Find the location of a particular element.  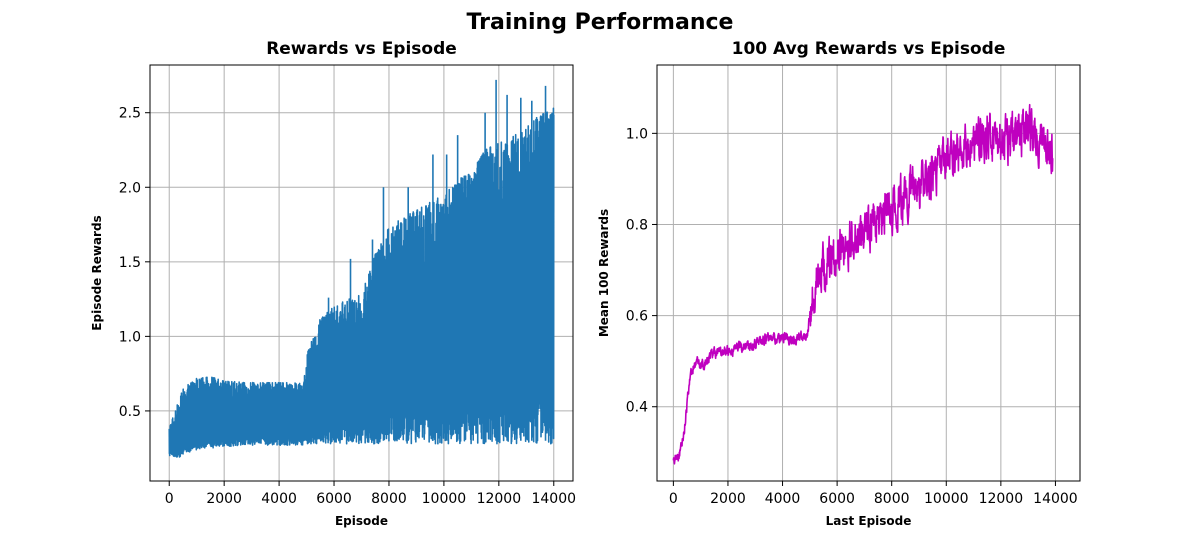

chart-title: Rewards vs Episode is located at coordinates (361, 49).